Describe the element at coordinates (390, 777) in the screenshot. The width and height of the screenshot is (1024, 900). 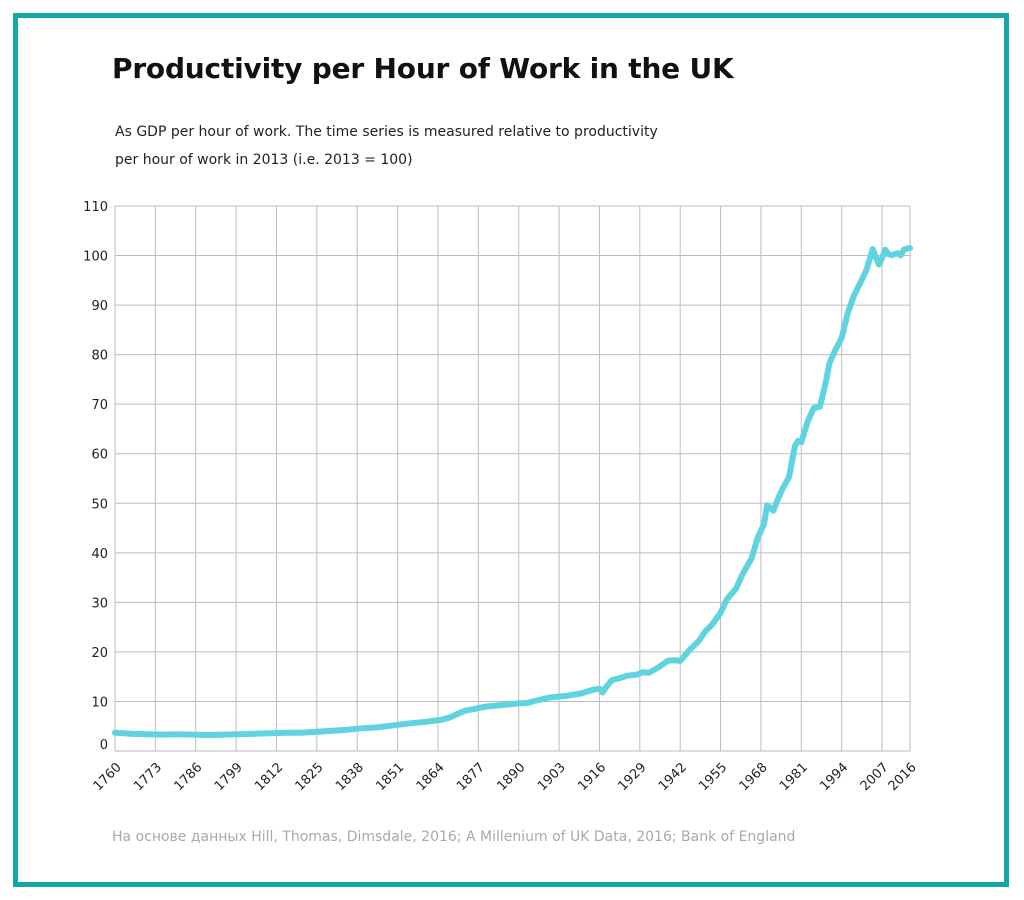
I see `x-tick-label: 1851` at that location.